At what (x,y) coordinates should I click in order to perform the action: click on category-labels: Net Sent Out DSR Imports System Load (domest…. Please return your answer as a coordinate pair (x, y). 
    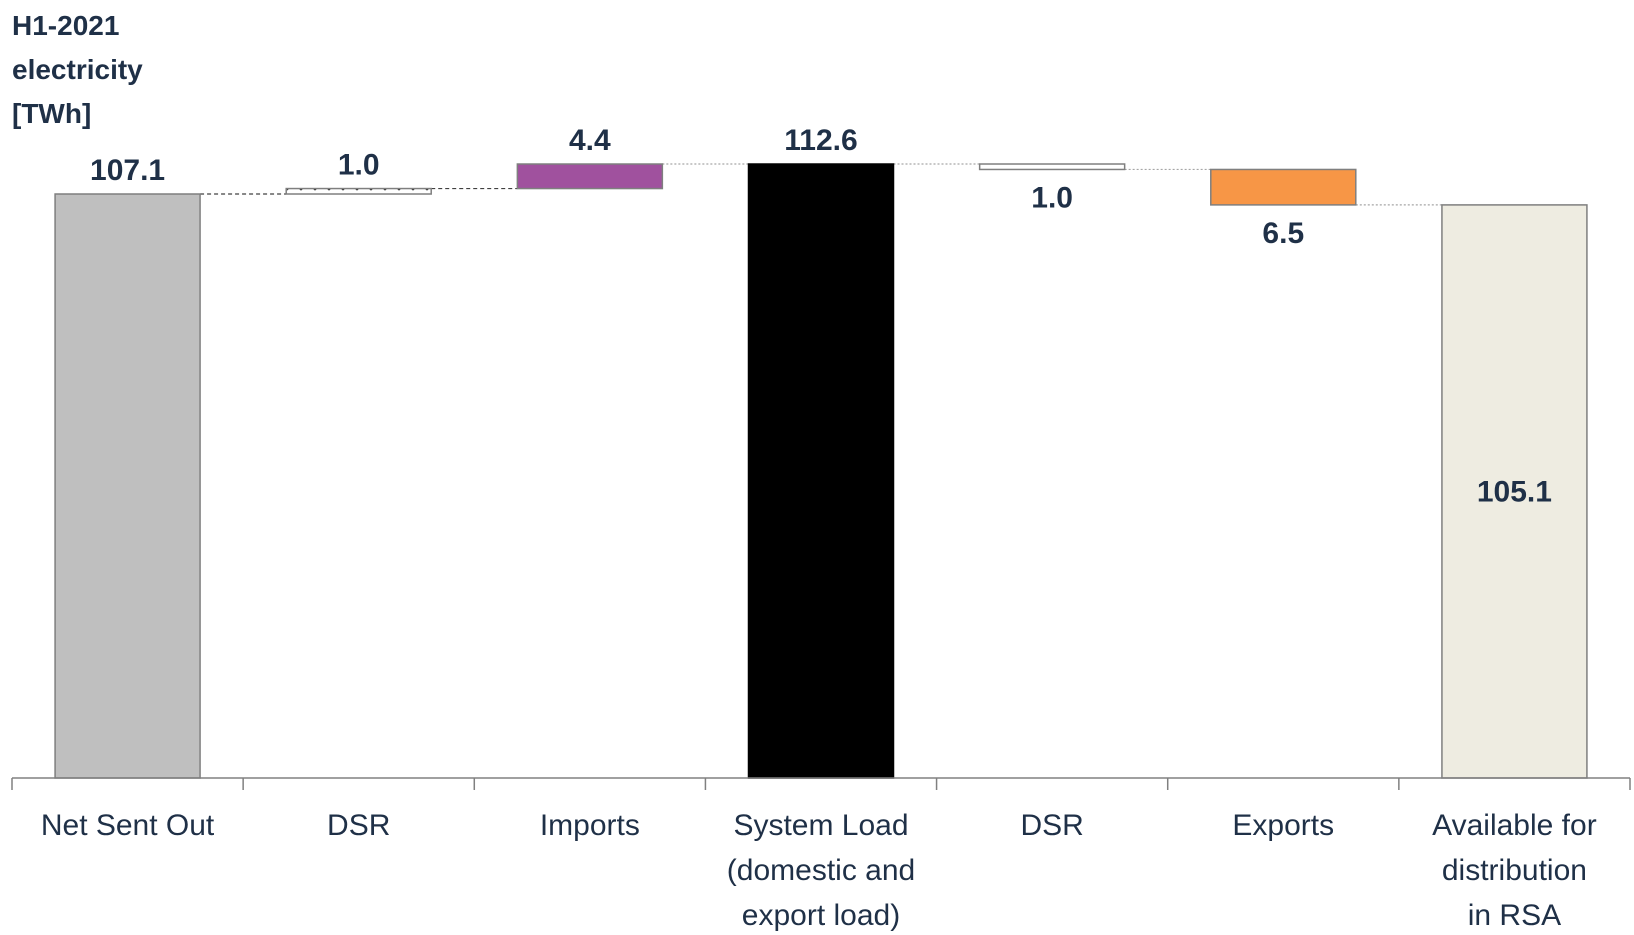
    Looking at the image, I should click on (819, 870).